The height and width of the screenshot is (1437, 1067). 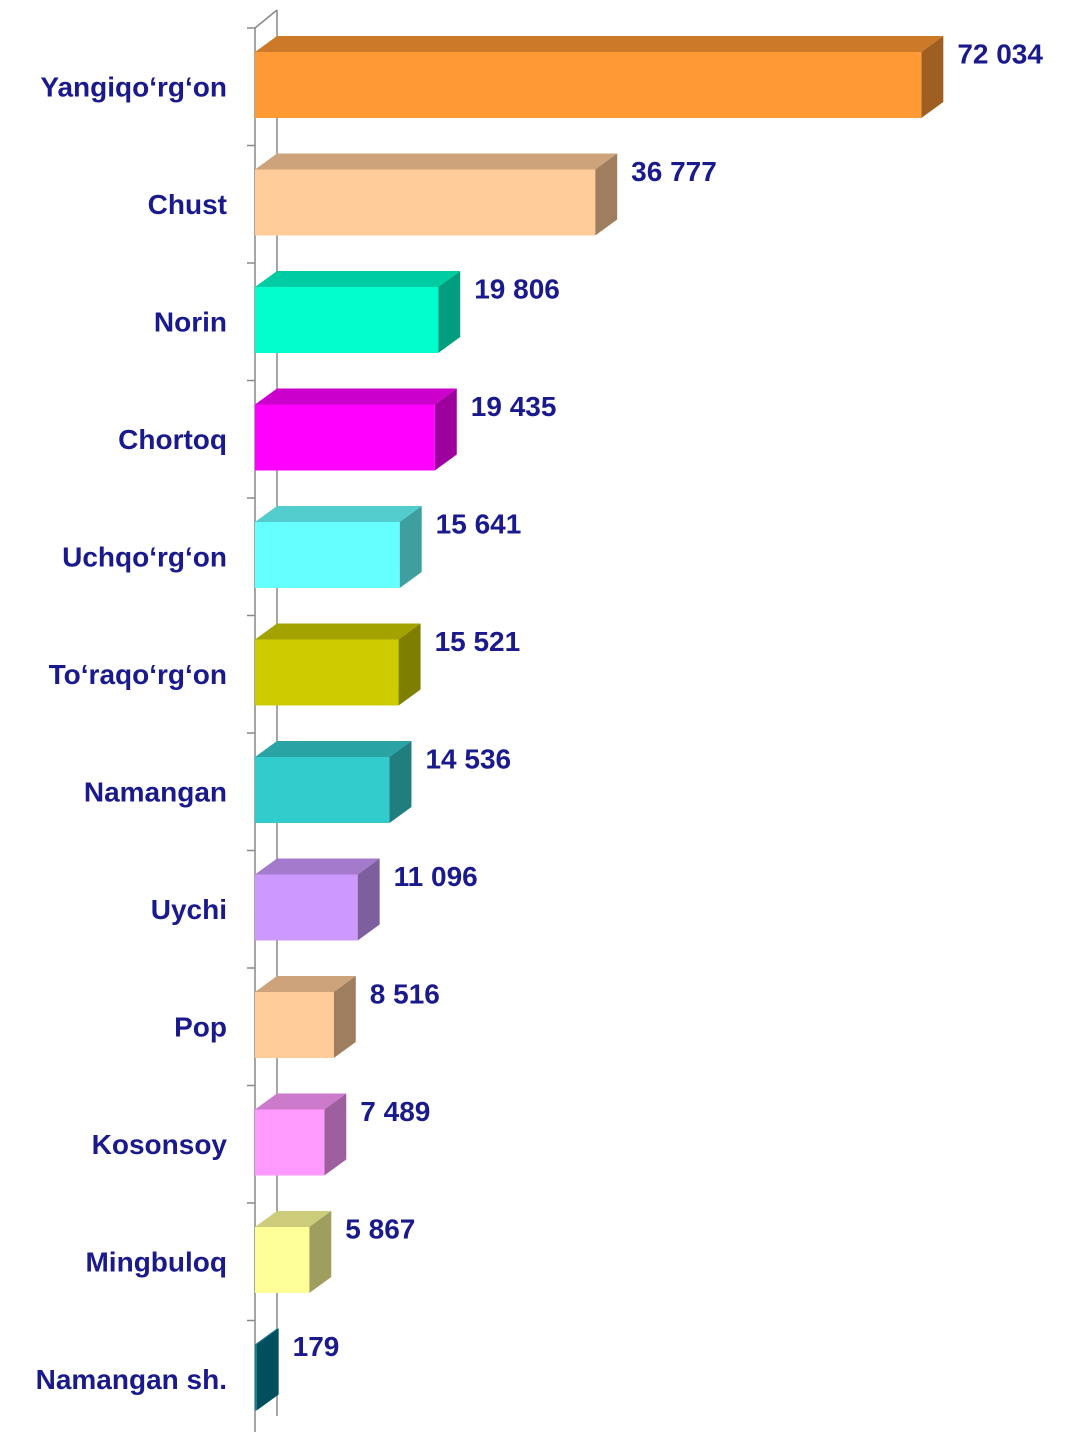 I want to click on value-label: 179, so click(x=316, y=1346).